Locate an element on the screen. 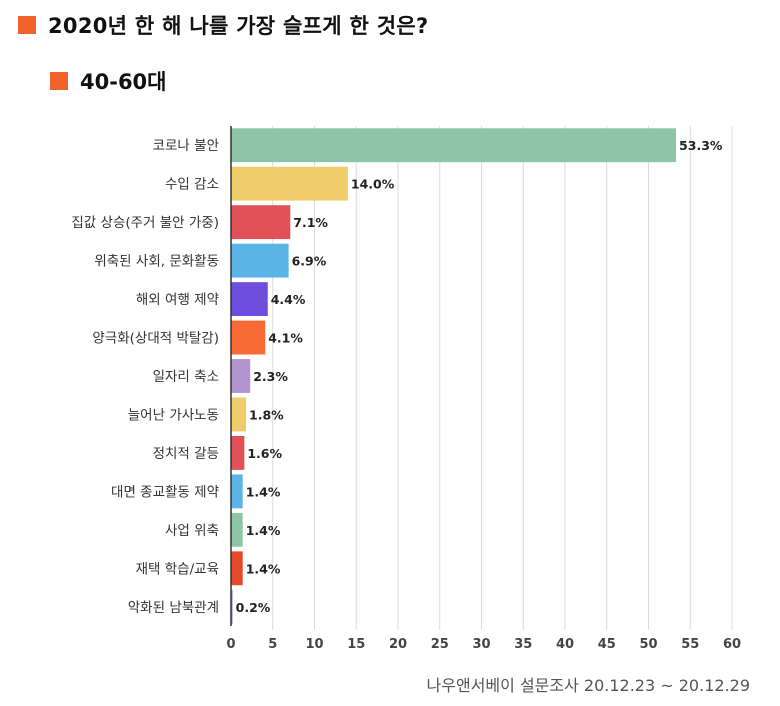 This screenshot has height=706, width=780. x-tick-label: 60 is located at coordinates (732, 644).